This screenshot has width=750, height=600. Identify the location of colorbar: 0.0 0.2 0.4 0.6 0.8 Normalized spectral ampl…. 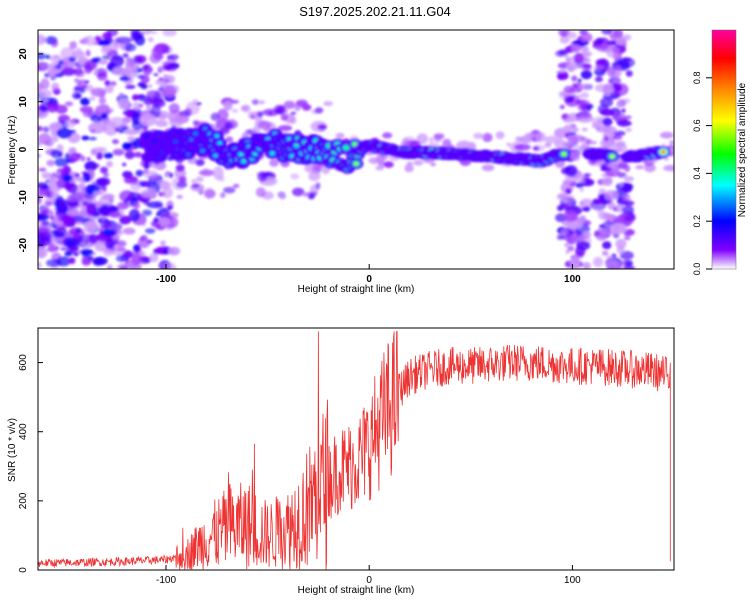
(720, 152).